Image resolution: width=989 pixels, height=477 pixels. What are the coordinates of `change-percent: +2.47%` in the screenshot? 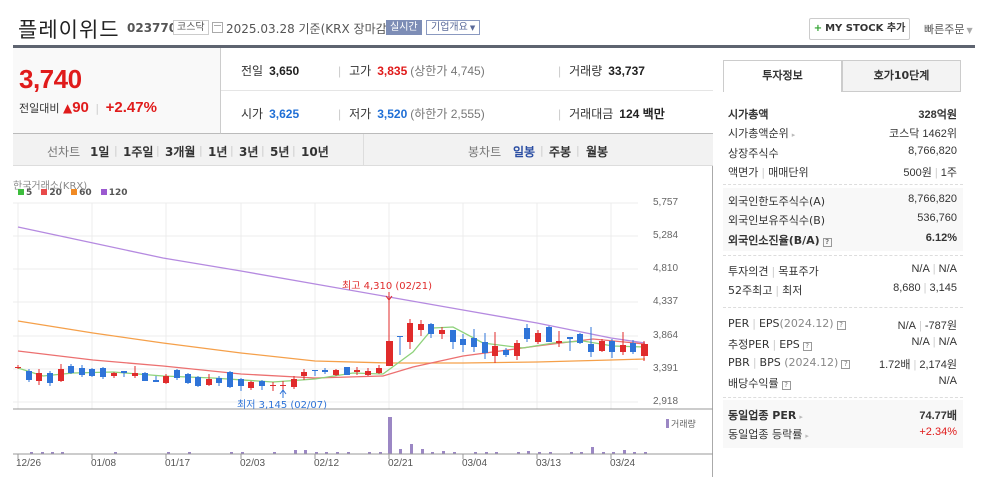 It's located at (131, 107).